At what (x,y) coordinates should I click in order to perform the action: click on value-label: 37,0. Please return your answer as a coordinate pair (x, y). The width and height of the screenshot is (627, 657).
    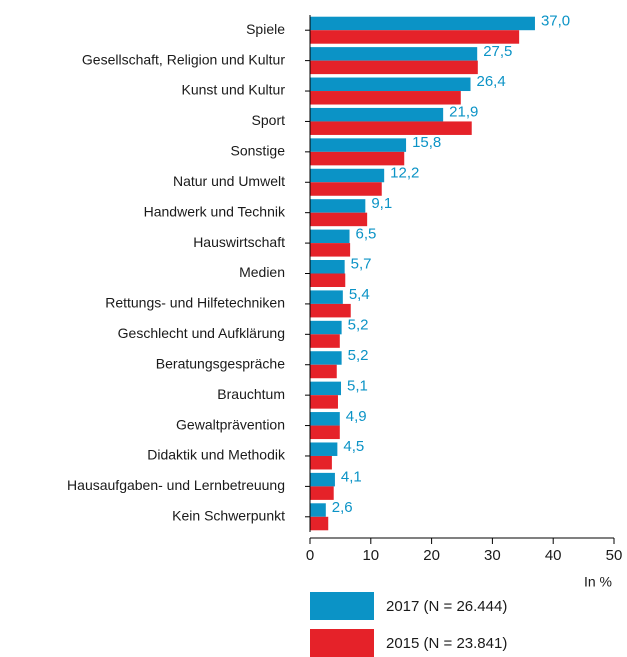
    Looking at the image, I should click on (555, 20).